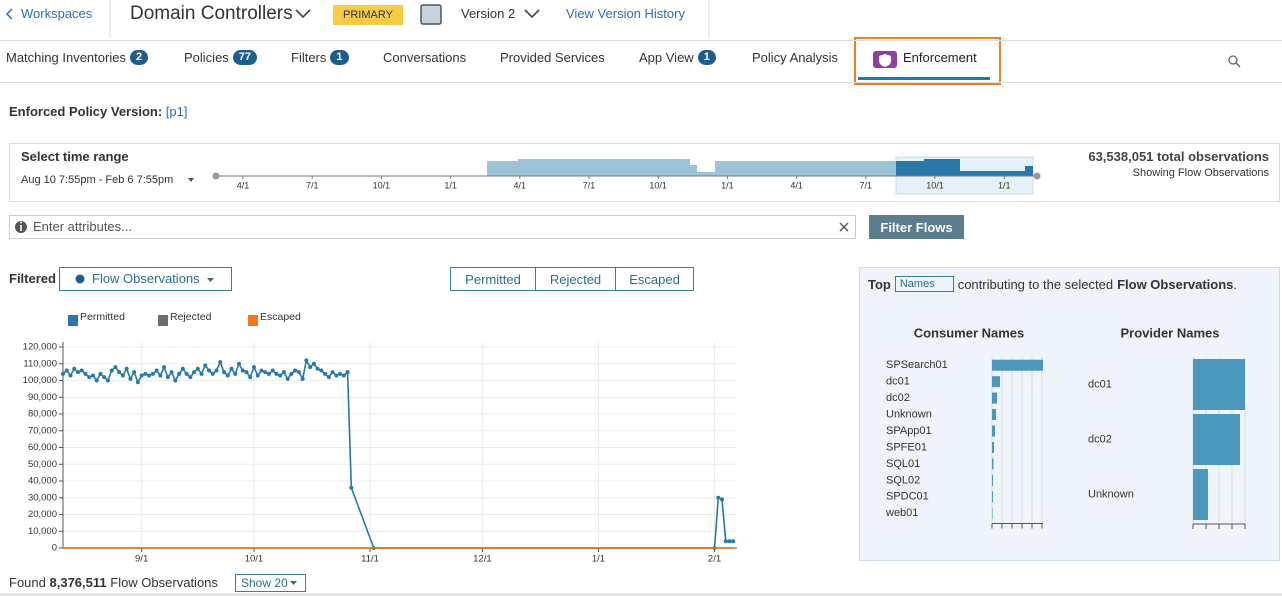  Describe the element at coordinates (293, 583) in the screenshot. I see `show-caret` at that location.